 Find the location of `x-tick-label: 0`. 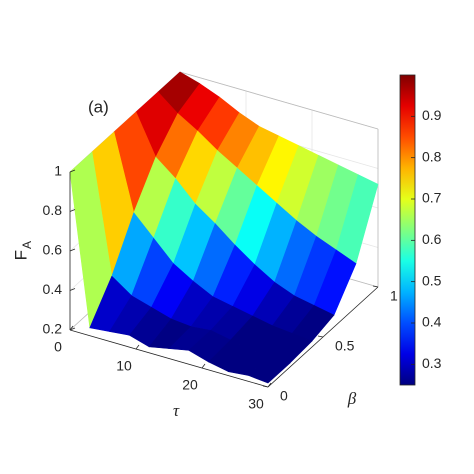

x-tick-label: 0 is located at coordinates (58, 347).